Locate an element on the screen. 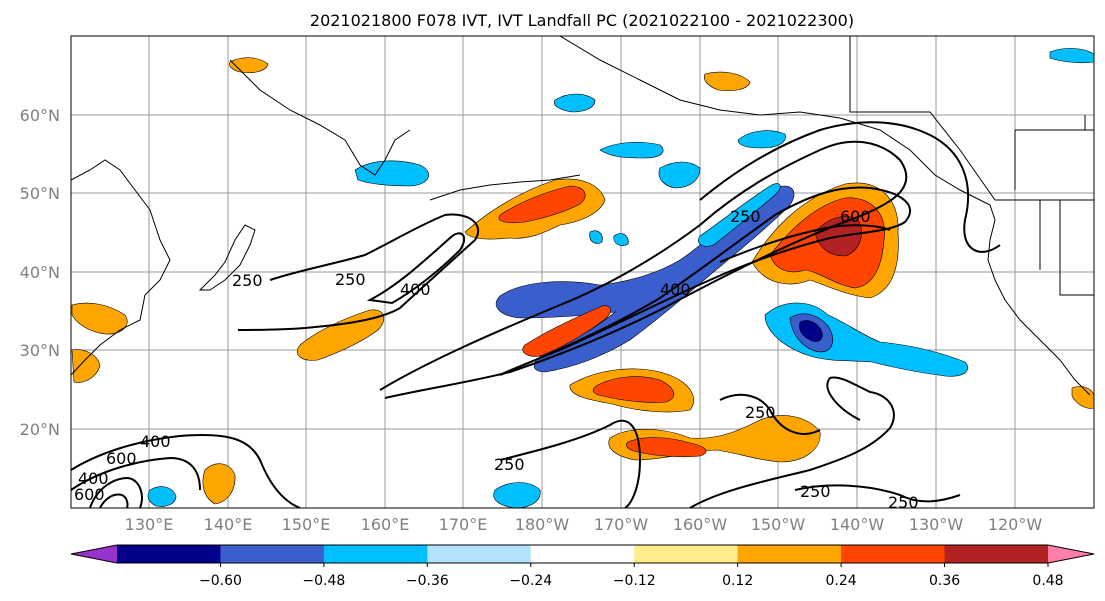 The image size is (1105, 601). contour-250-southeast is located at coordinates (770, 414).